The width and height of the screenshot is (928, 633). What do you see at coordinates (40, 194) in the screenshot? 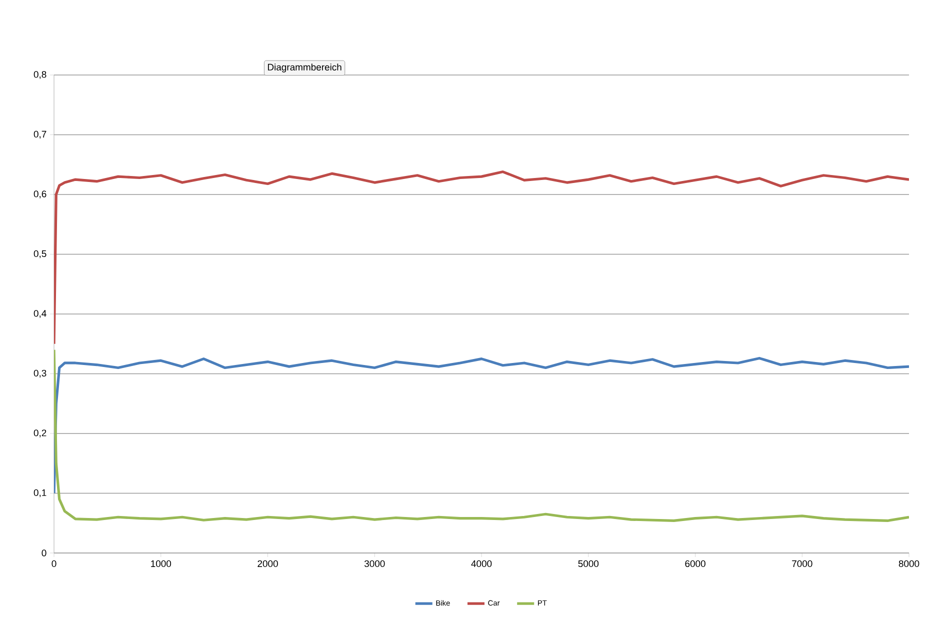
I see `y-tick-label: 0,6` at bounding box center [40, 194].